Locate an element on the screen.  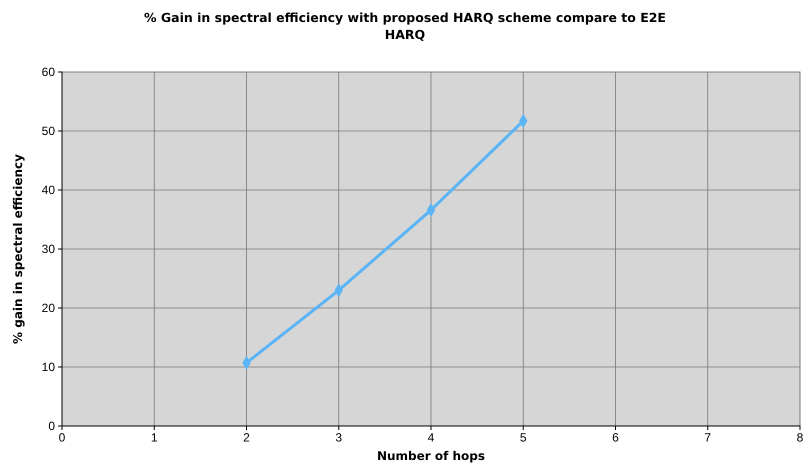
y-tick-label: 20 is located at coordinates (49, 307).